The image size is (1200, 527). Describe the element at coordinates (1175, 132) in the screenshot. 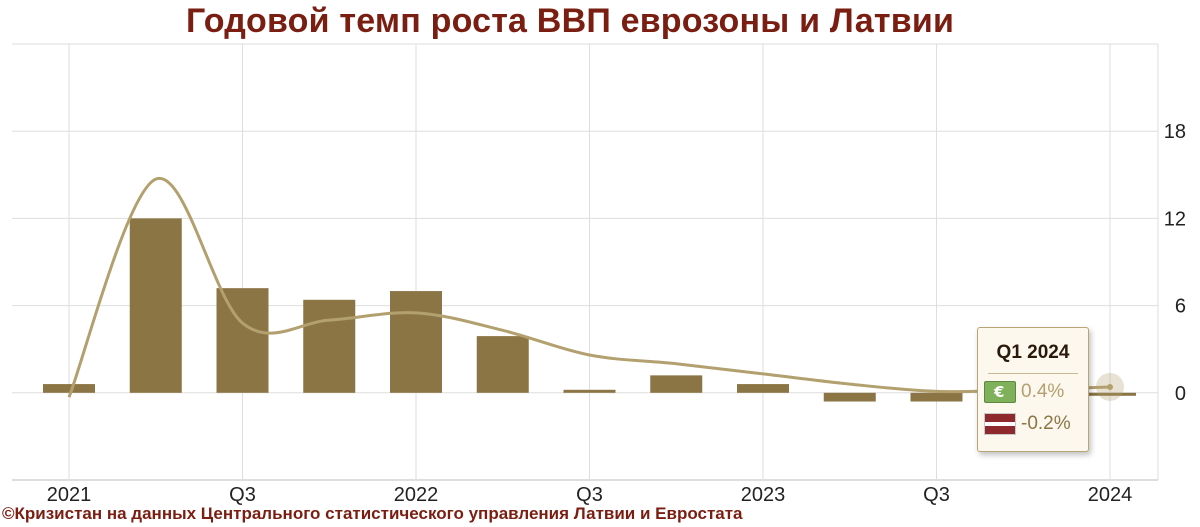

I see `y-tick-label: 18` at that location.